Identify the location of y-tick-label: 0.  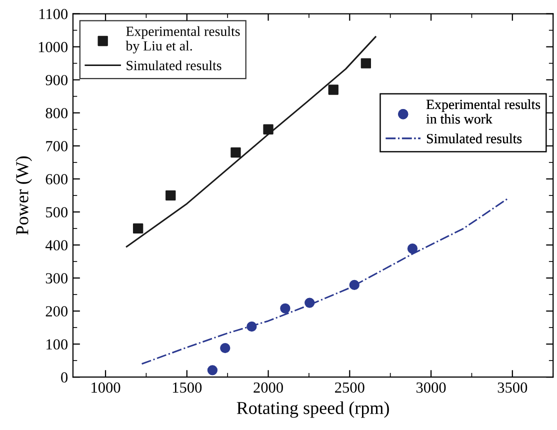
(64, 377).